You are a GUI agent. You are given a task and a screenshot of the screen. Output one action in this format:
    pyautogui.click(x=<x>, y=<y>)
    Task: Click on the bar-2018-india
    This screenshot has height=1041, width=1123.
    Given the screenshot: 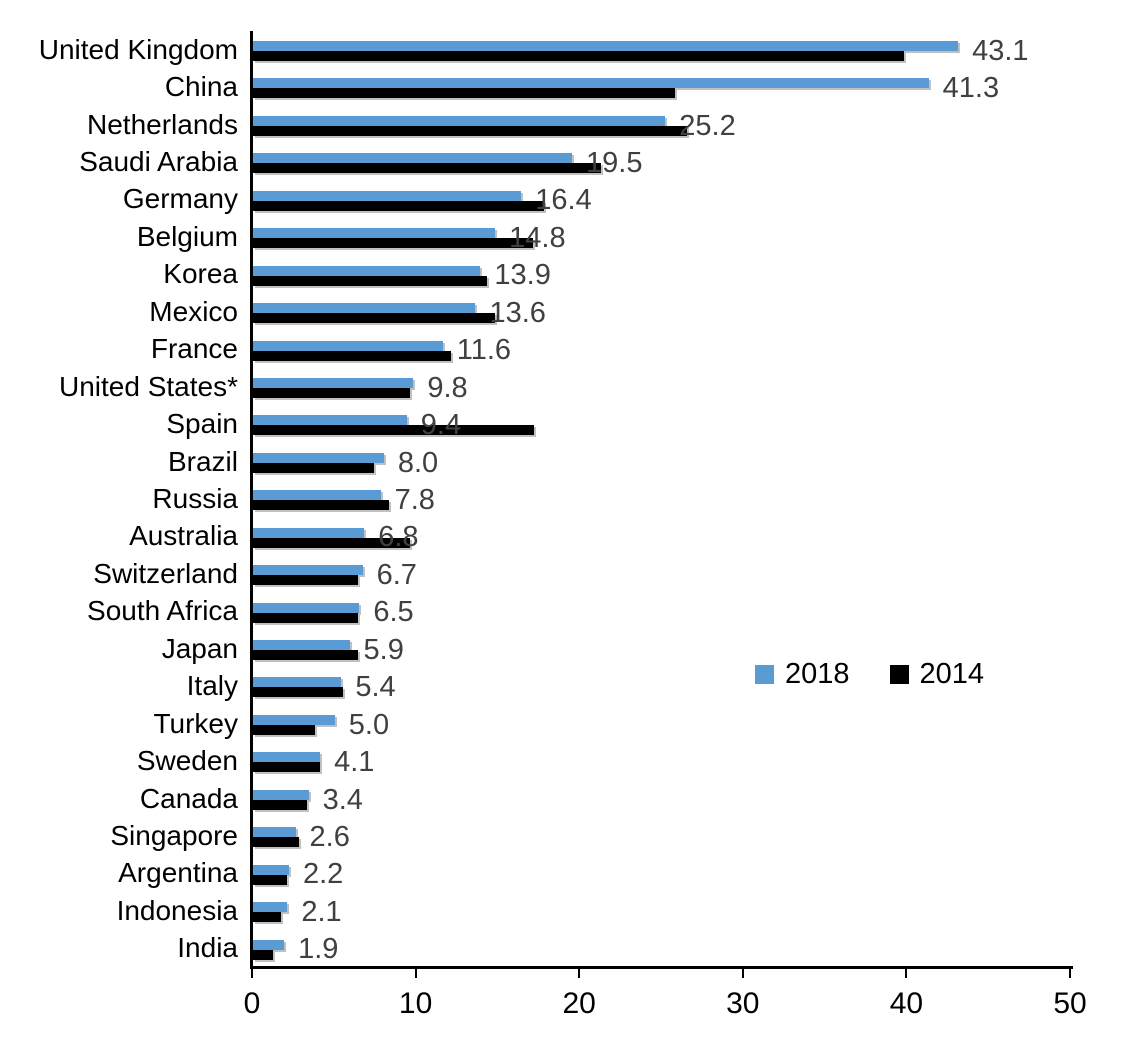 What is the action you would take?
    pyautogui.click(x=269, y=944)
    